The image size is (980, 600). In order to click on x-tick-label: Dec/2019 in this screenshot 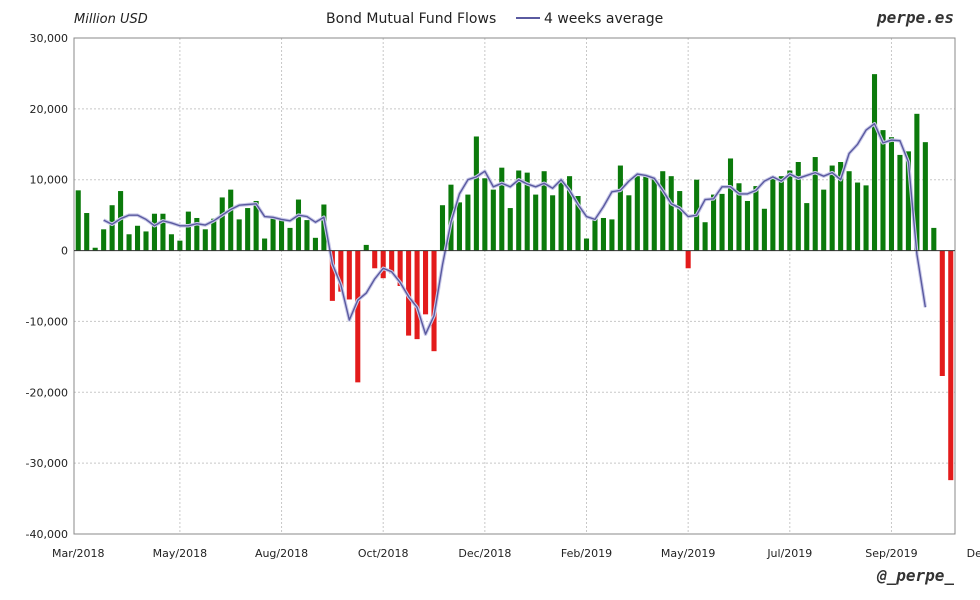, I will do `click(973, 553)`.